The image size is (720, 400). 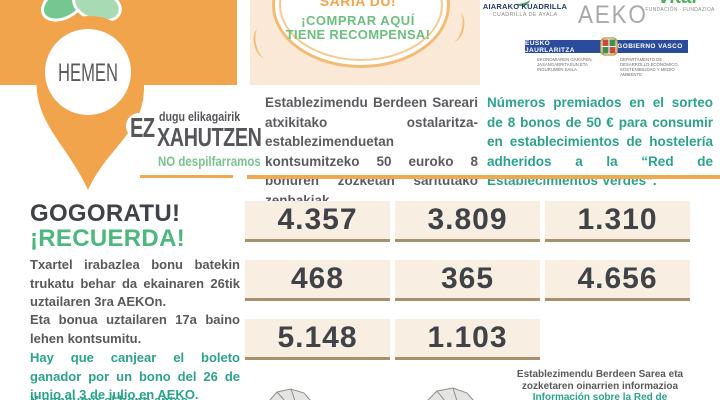 I want to click on winning-number: 4.656, so click(x=617, y=280).